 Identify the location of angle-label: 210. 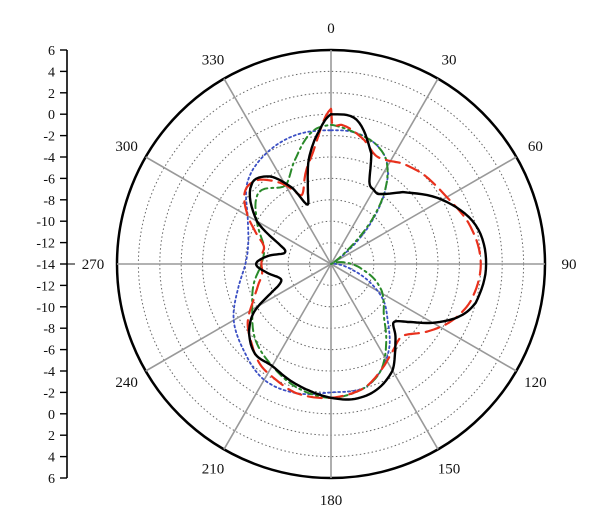
(213, 469).